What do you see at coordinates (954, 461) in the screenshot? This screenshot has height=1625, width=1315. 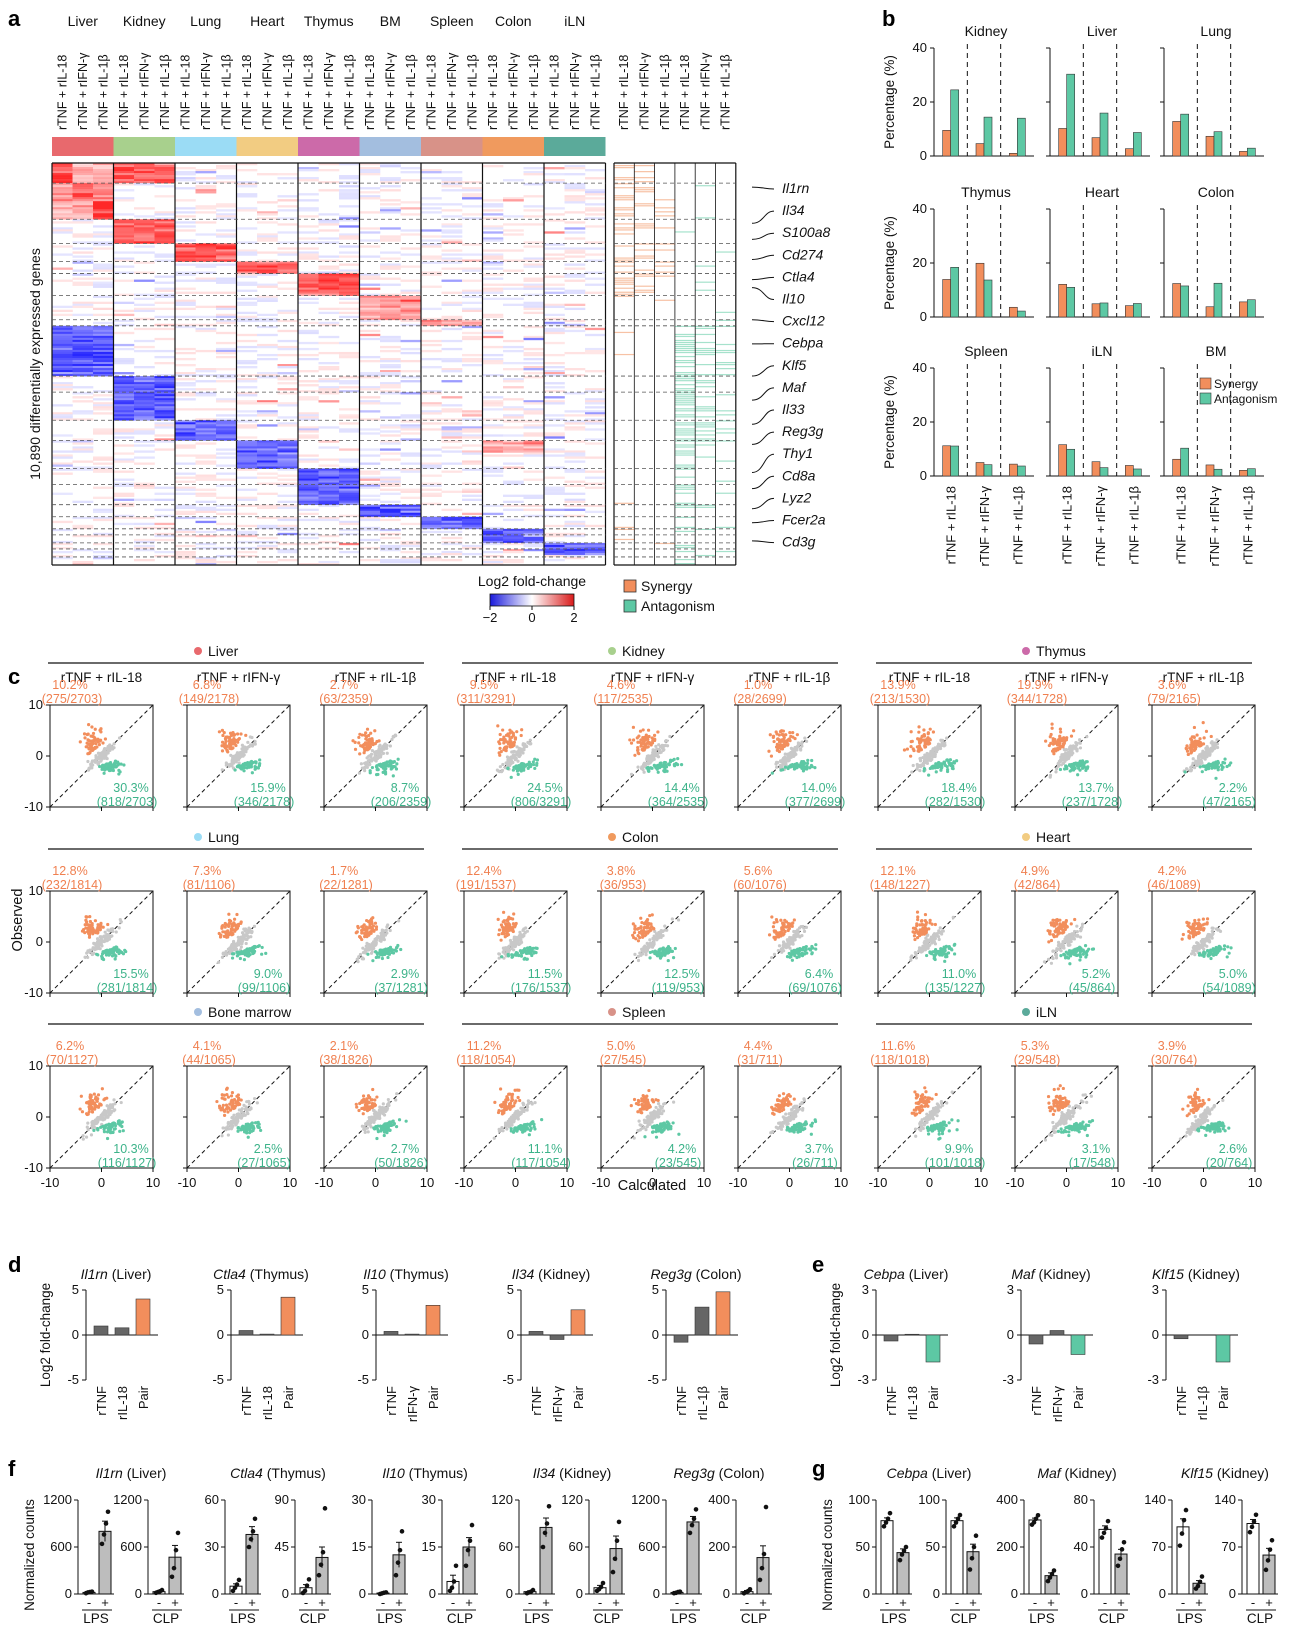 I see `bar-antagonism` at bounding box center [954, 461].